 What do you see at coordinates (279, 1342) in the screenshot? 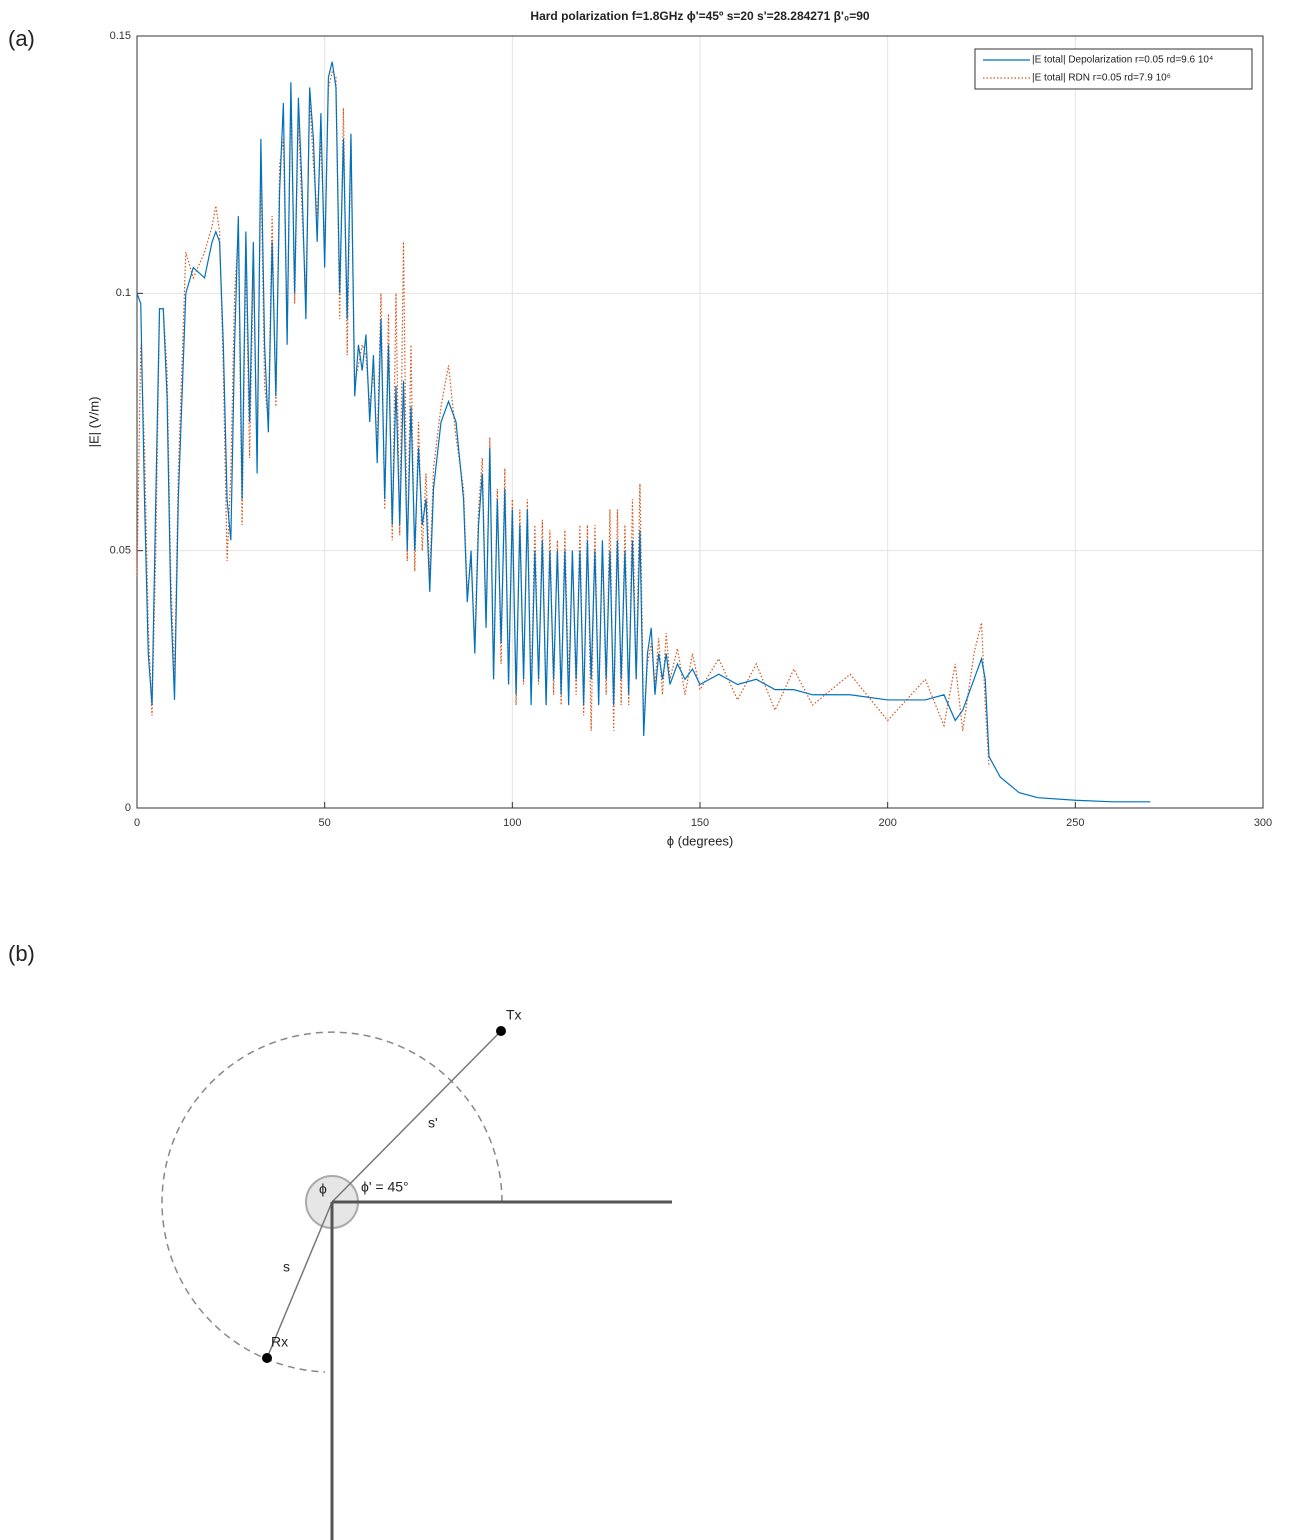
I see `rx-label: Rx` at bounding box center [279, 1342].